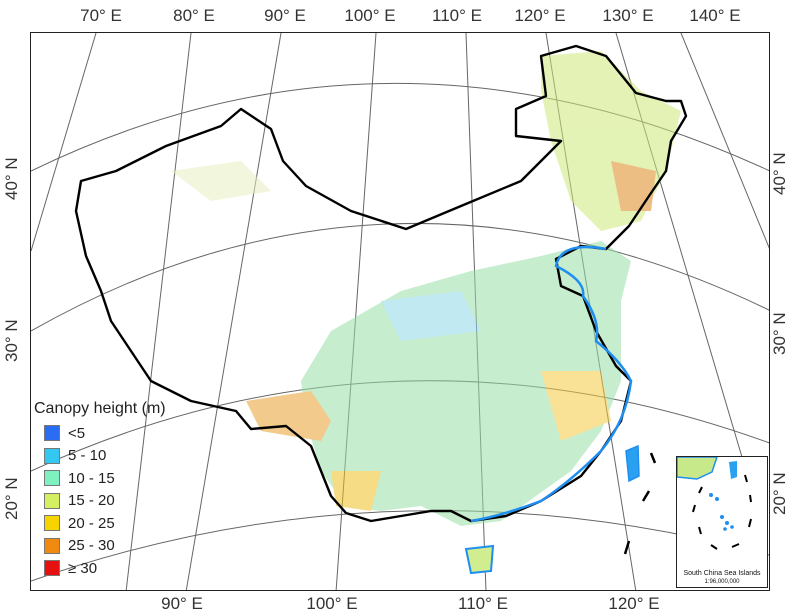  What do you see at coordinates (370, 15) in the screenshot?
I see `lon-label-top-100: 100° E` at bounding box center [370, 15].